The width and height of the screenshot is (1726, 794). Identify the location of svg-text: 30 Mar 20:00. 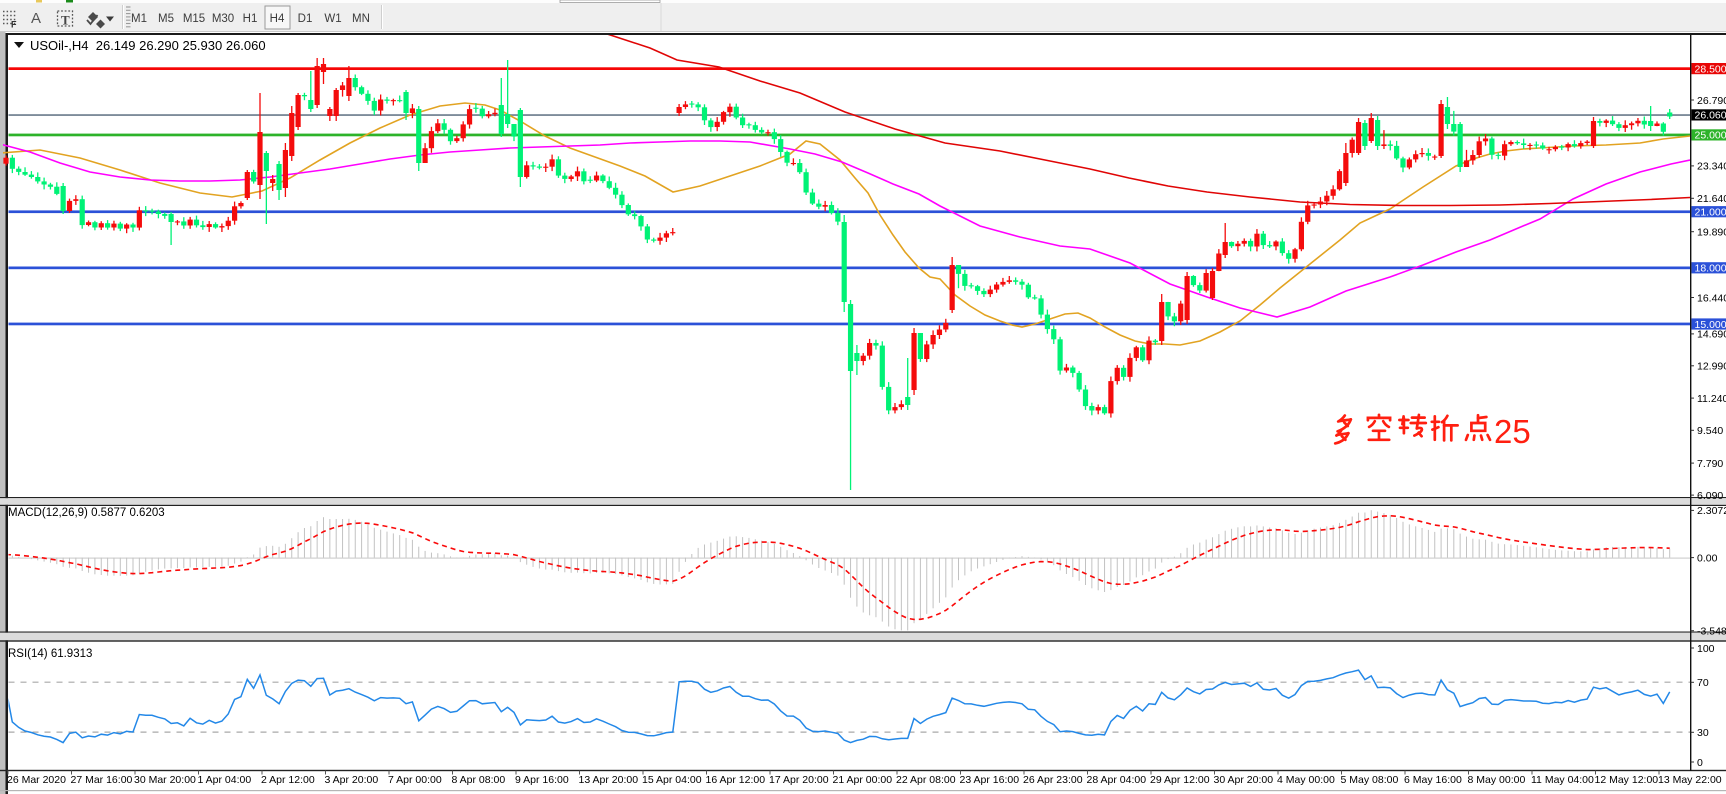
(165, 780).